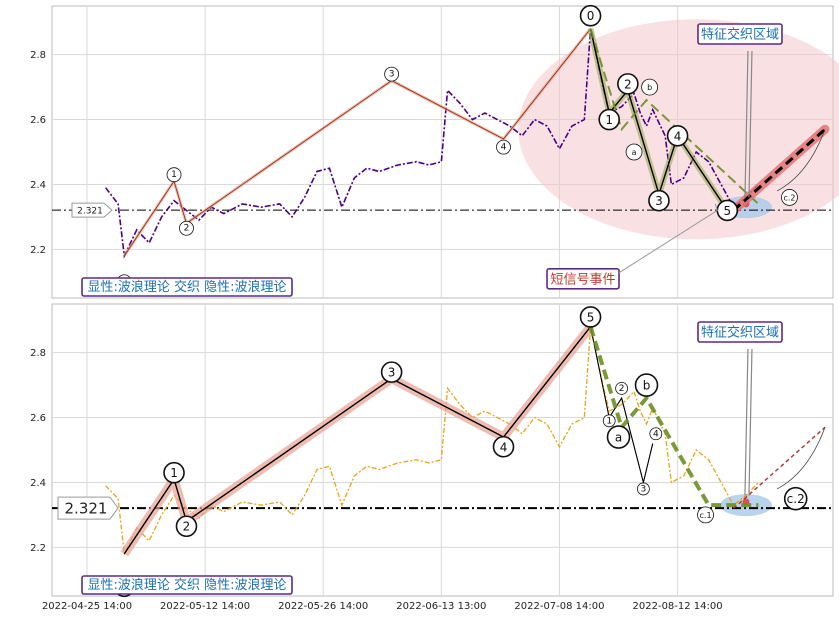  I want to click on x-tick-label: 2022-08-12 14:00, so click(678, 606).